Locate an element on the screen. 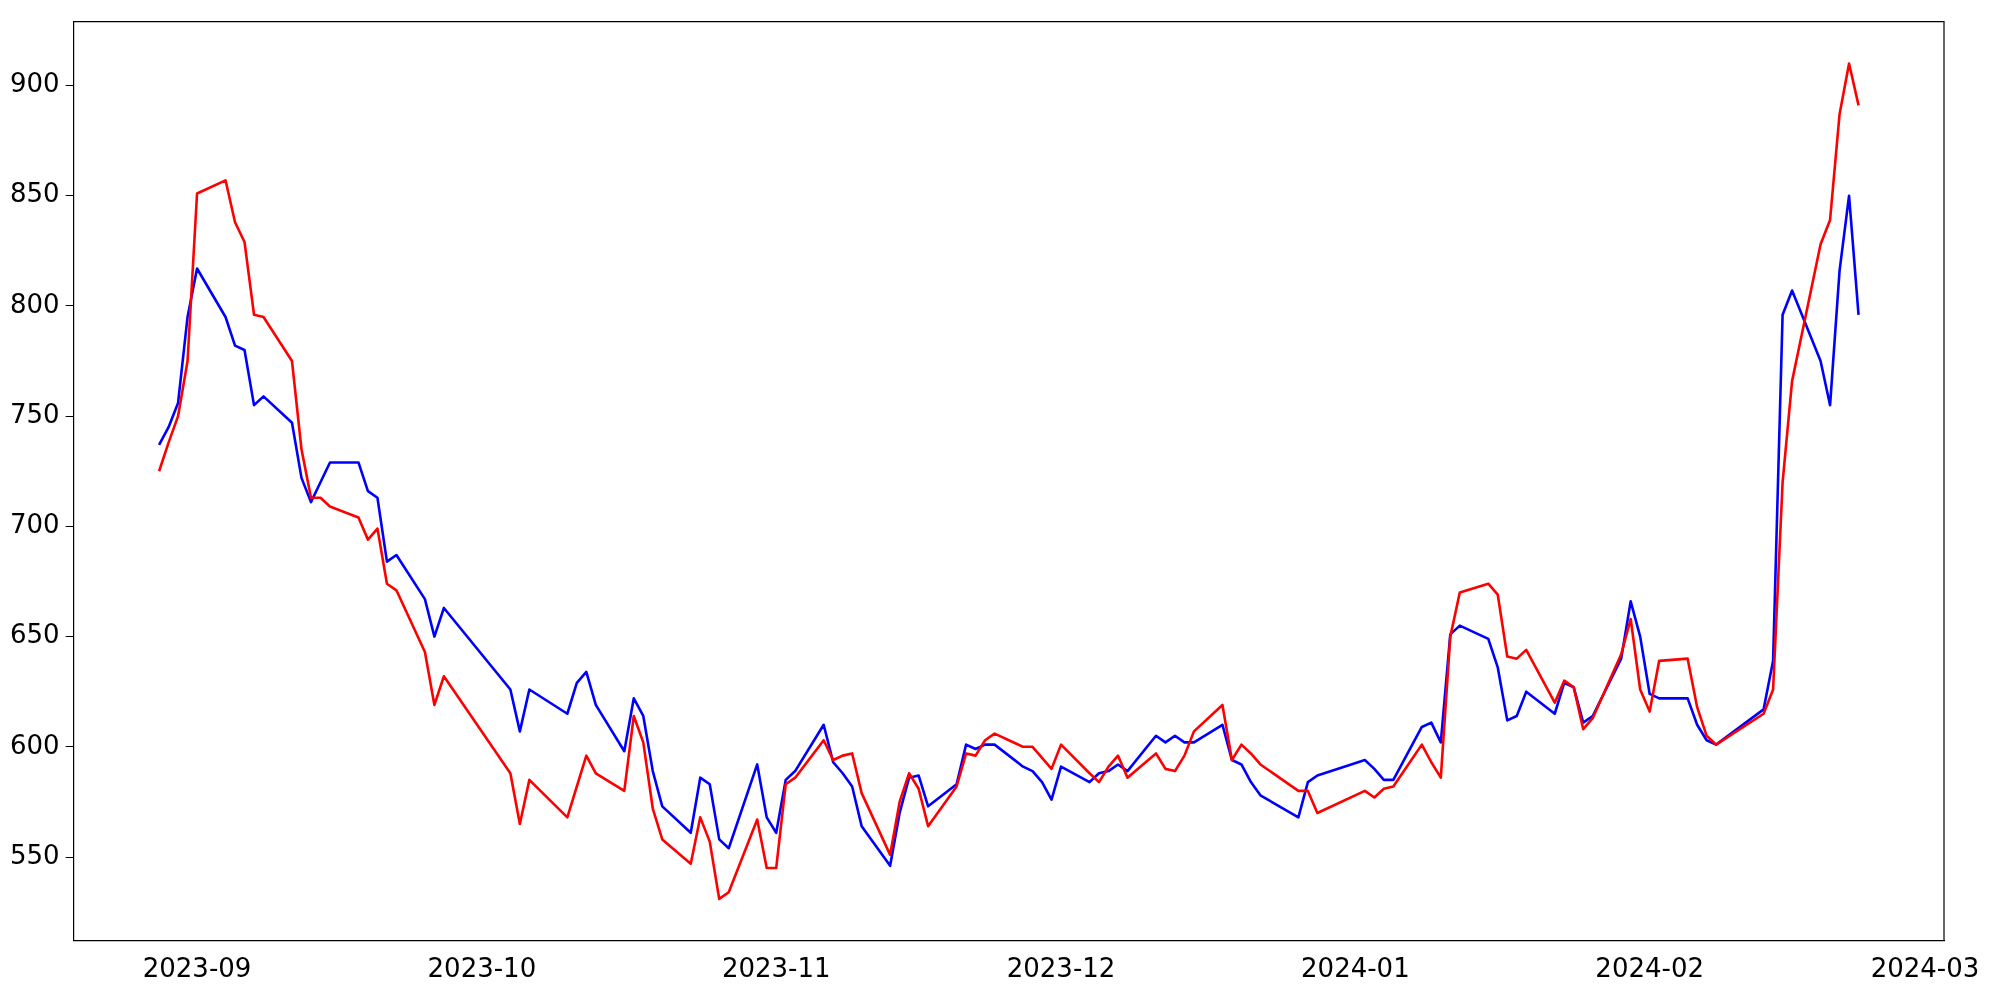  y-tick-label: 900 is located at coordinates (34, 83).